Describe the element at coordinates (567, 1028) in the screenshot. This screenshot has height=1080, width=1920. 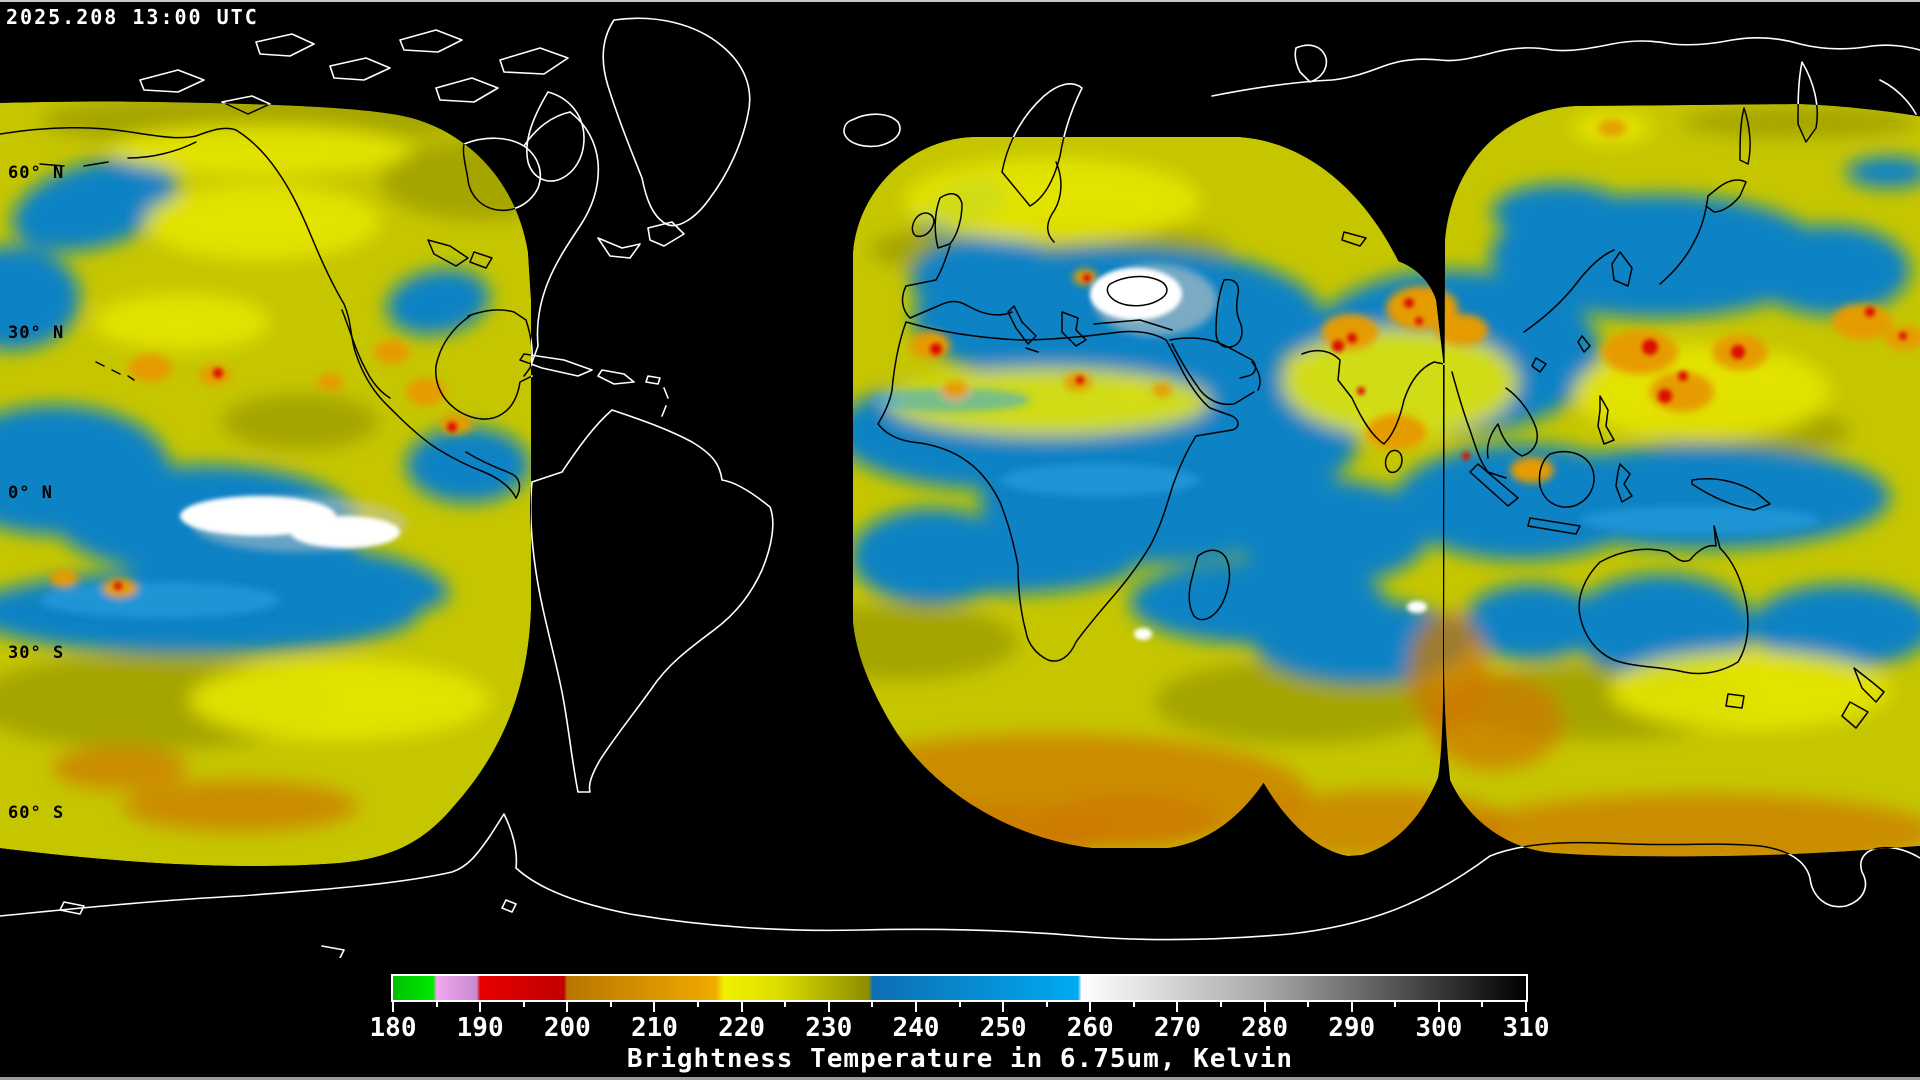
I see `colorbar-tick-label: 200` at that location.